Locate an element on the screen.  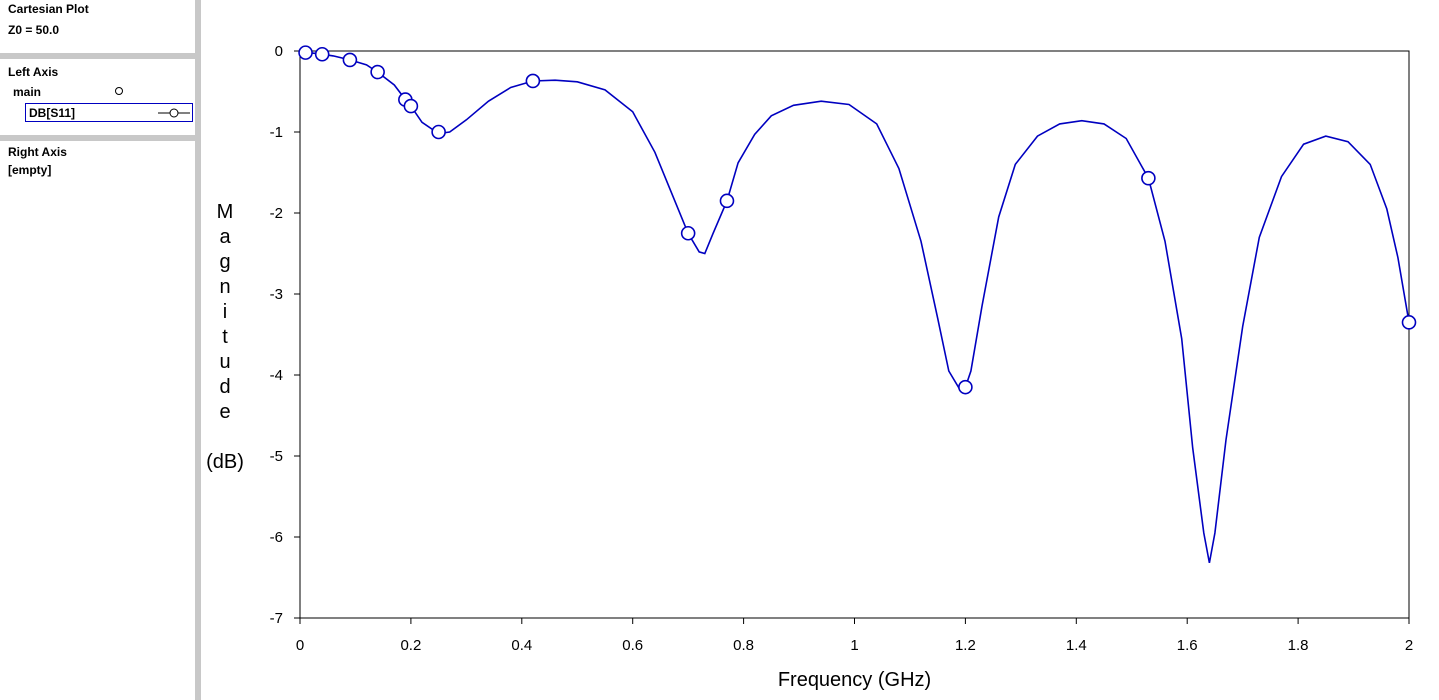
left-axis-group-label: main is located at coordinates (27, 92).